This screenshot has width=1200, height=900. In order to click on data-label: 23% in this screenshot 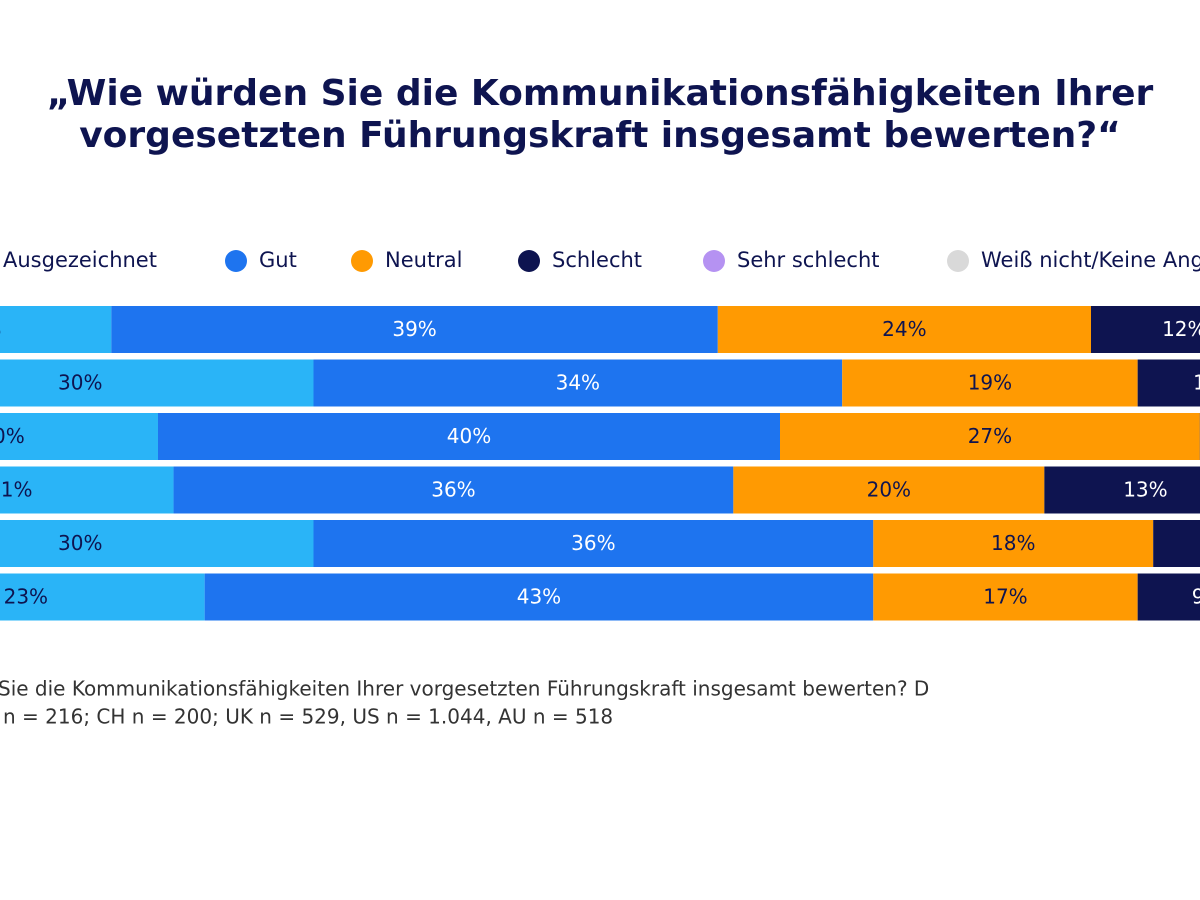, I will do `click(26, 597)`.